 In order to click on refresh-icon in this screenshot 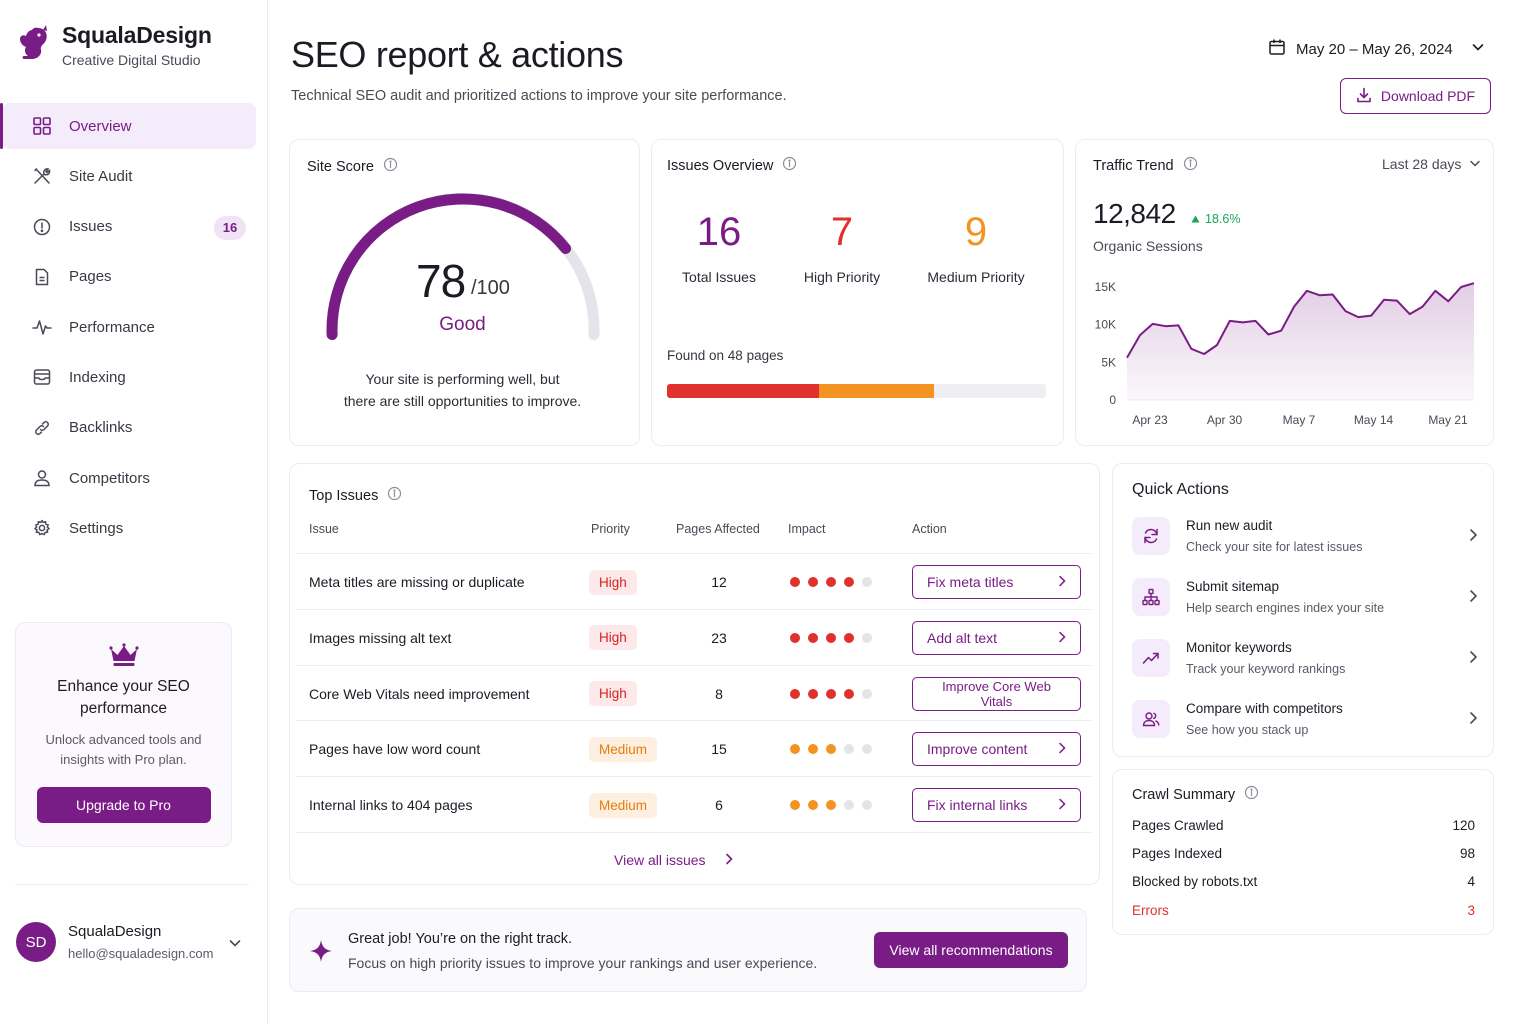, I will do `click(1151, 536)`.